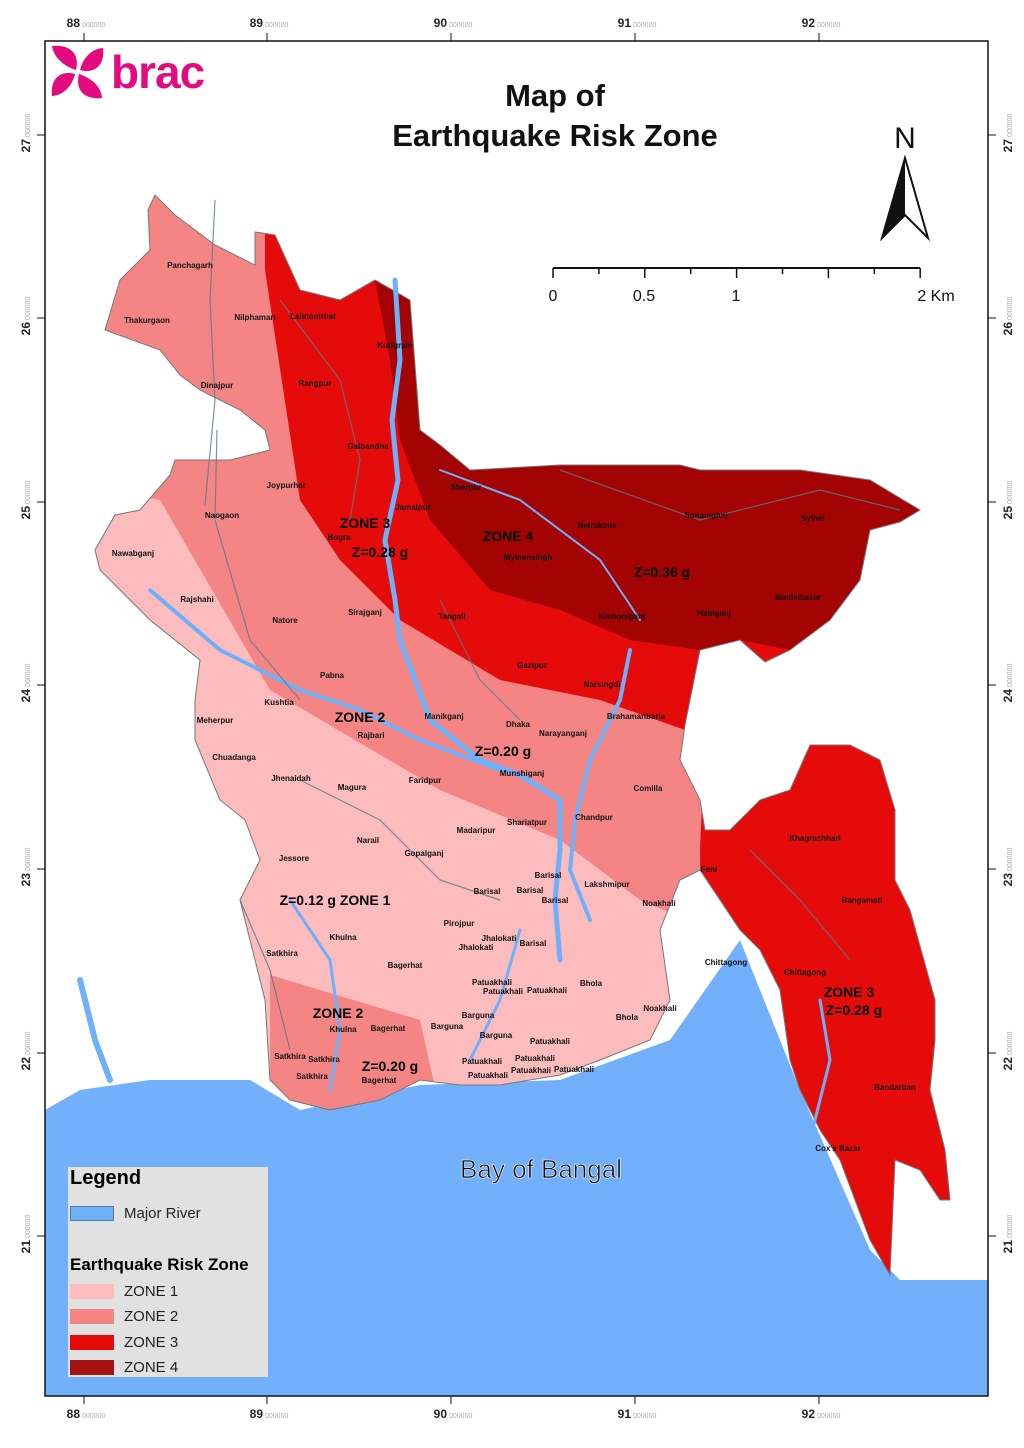 The width and height of the screenshot is (1024, 1448). What do you see at coordinates (332, 675) in the screenshot?
I see `district-label: Pabna` at bounding box center [332, 675].